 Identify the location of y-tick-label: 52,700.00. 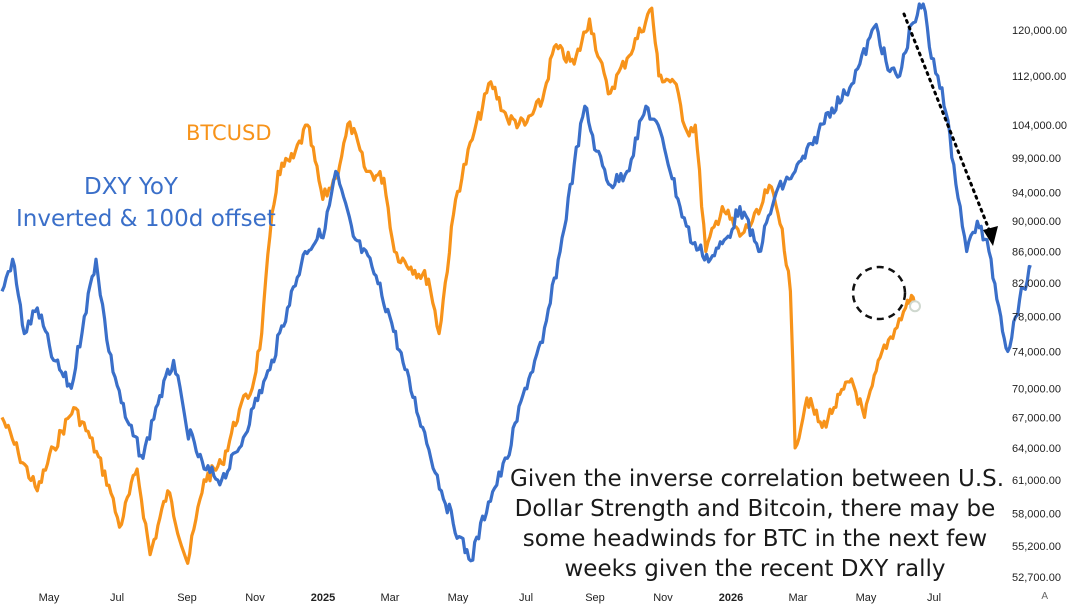
(1036, 578).